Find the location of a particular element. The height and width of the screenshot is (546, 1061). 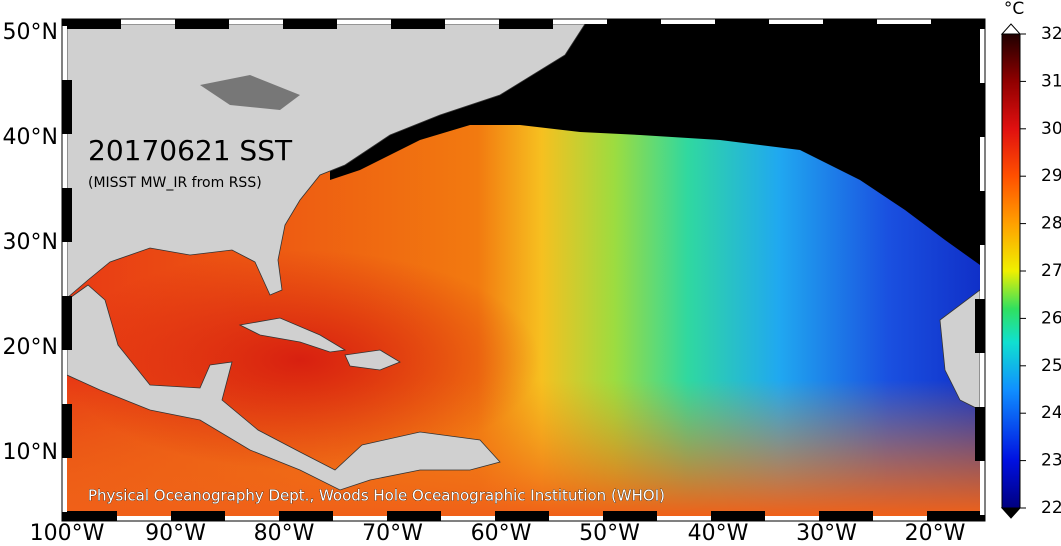

colorbar-min-arrow is located at coordinates (1011, 513).